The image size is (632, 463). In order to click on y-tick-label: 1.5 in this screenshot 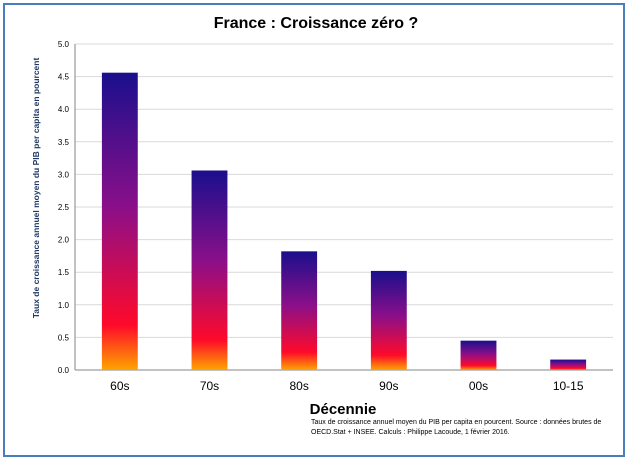, I will do `click(64, 272)`.